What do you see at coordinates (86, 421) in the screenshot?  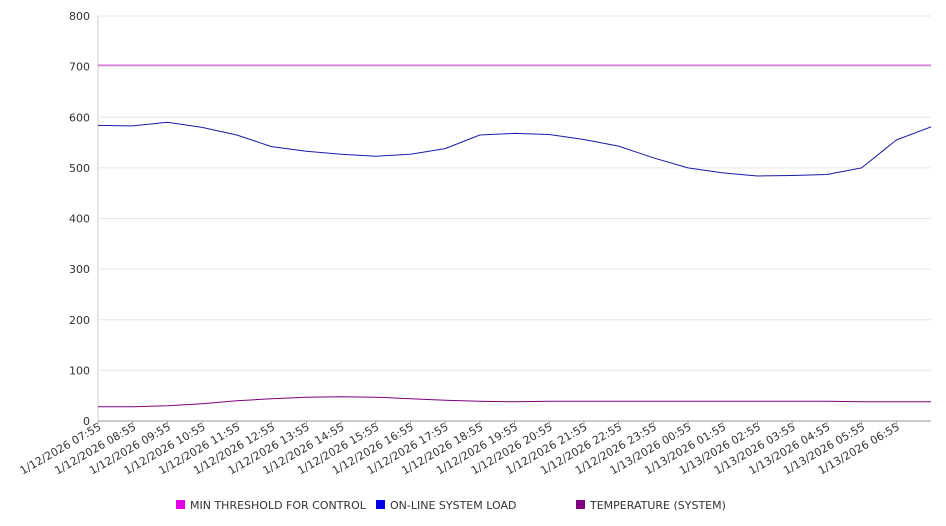 I see `y-tick-label: 0` at bounding box center [86, 421].